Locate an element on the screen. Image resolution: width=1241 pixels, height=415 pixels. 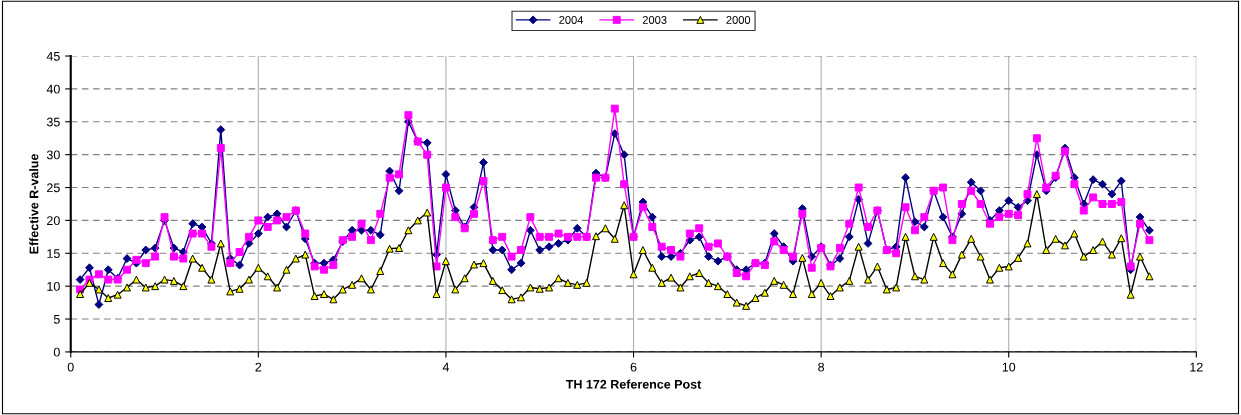
x-tick-label: 4 is located at coordinates (446, 367).